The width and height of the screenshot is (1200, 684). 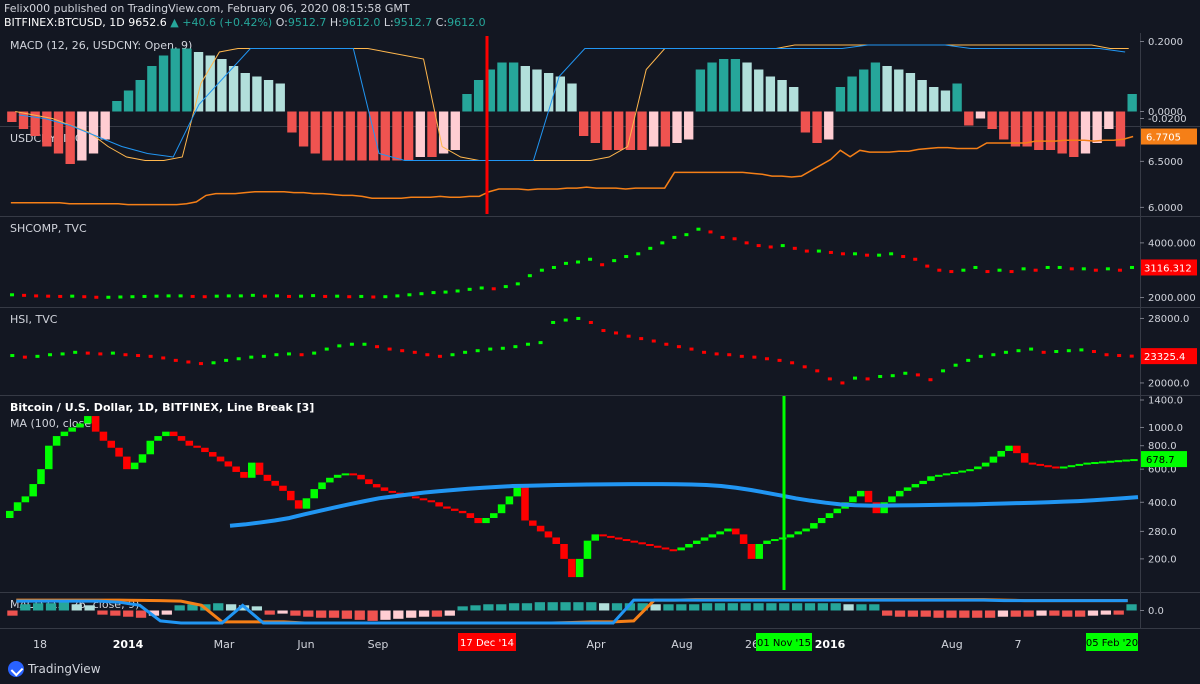 I want to click on last-price-label: 23325.4, so click(x=1164, y=357).